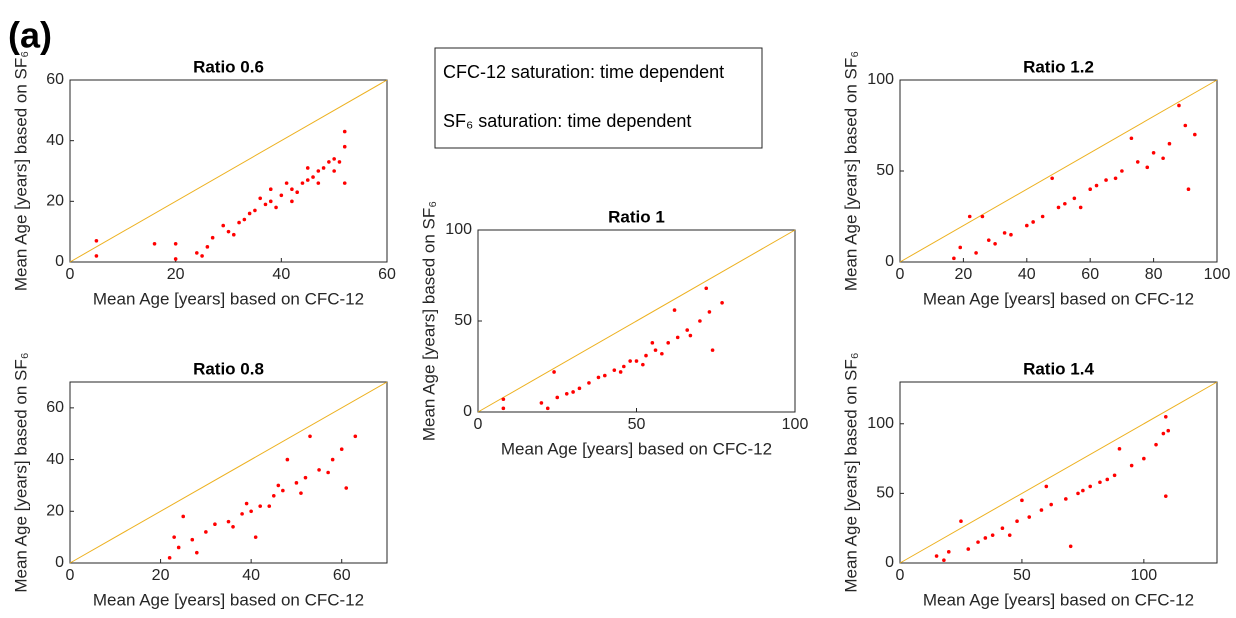 This screenshot has width=1236, height=618. What do you see at coordinates (161, 575) in the screenshot?
I see `x-tick-label: 20` at bounding box center [161, 575].